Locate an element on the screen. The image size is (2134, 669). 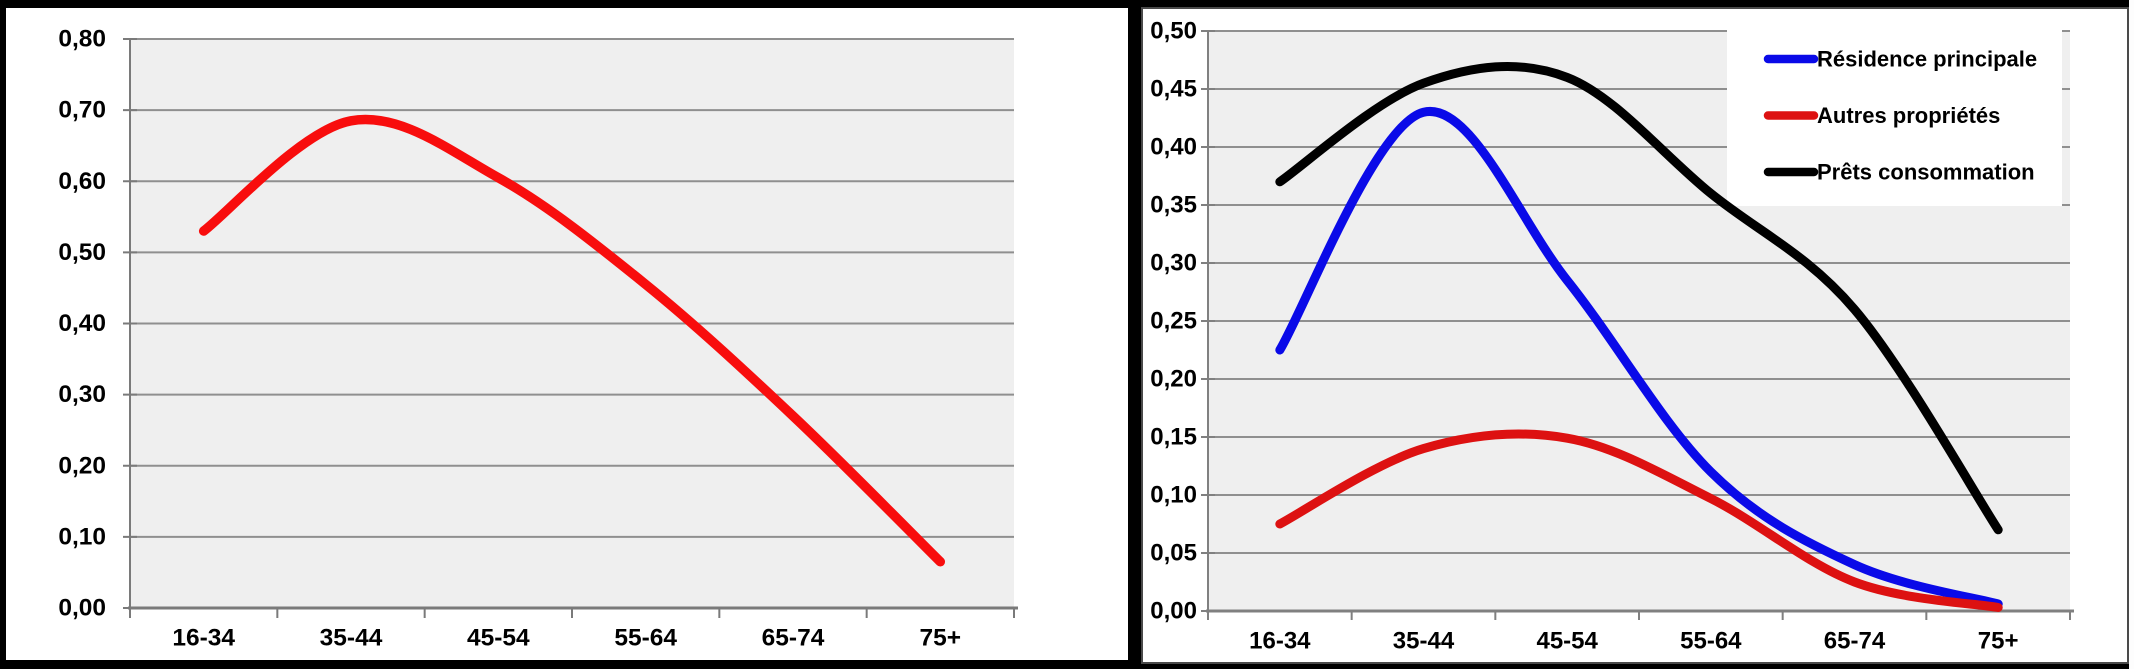
y-tick-label: 0,35 is located at coordinates (1173, 205).